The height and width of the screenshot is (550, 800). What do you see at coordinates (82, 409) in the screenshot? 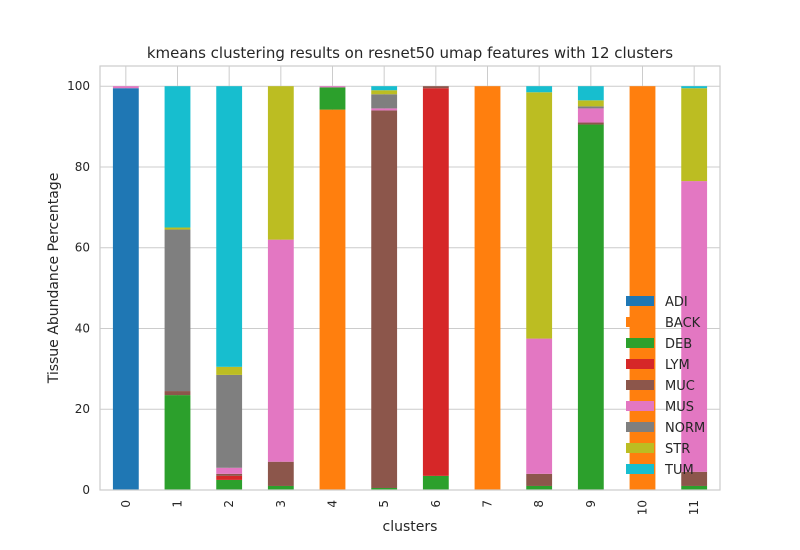
I see `y-tick-label: 20` at bounding box center [82, 409].